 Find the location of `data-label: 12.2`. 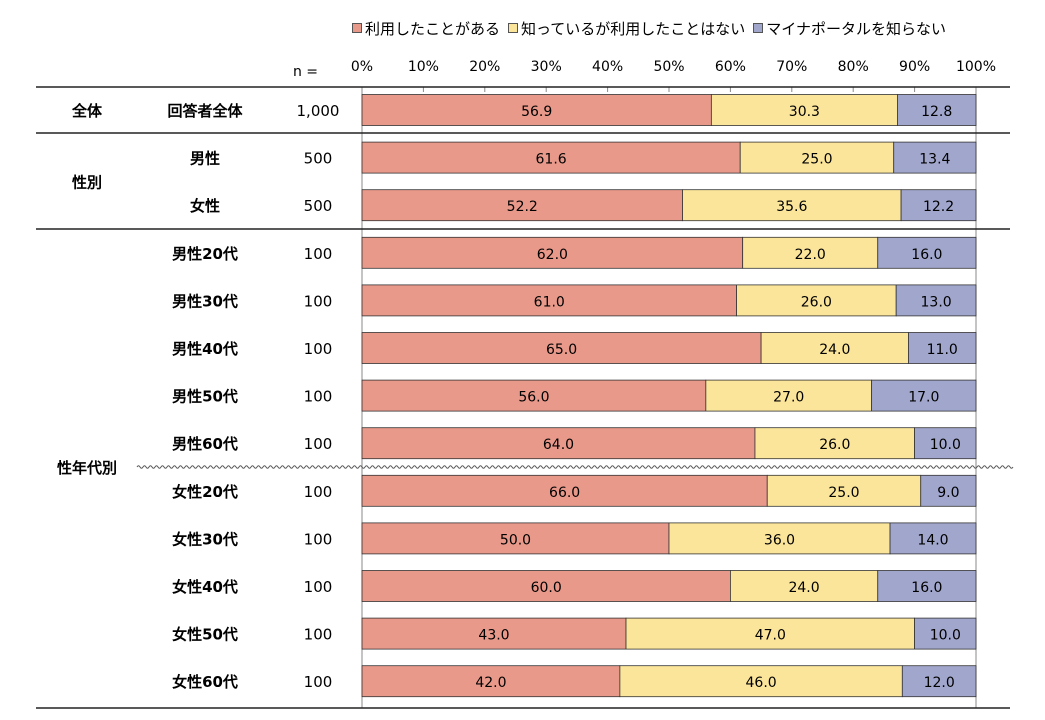

data-label: 12.2 is located at coordinates (938, 207).